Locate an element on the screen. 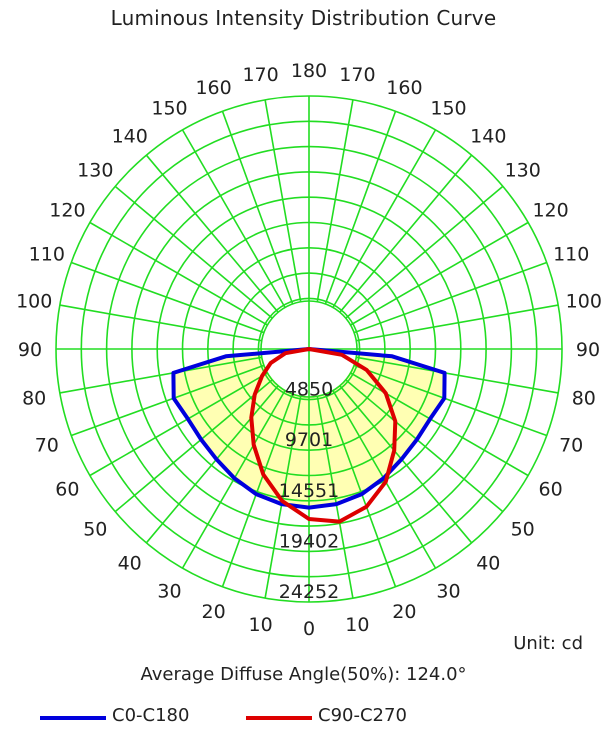 The image size is (607, 736). radial-tick-label: 9701 is located at coordinates (309, 440).